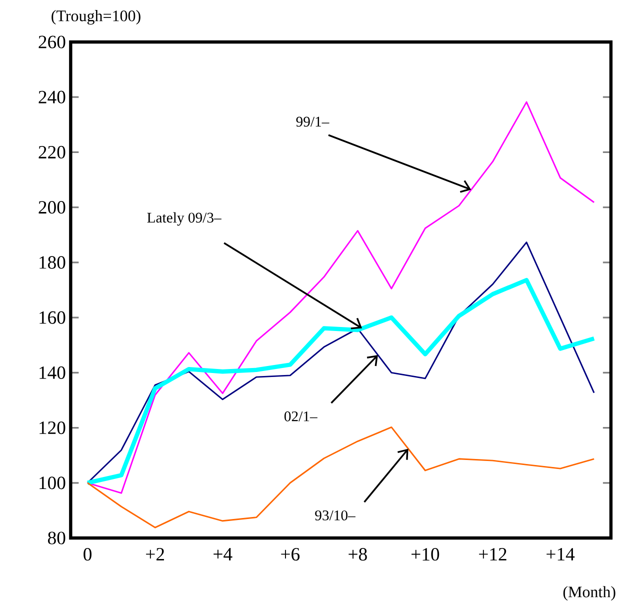 The height and width of the screenshot is (605, 638). What do you see at coordinates (313, 121) in the screenshot?
I see `annotation: 99/1–` at bounding box center [313, 121].